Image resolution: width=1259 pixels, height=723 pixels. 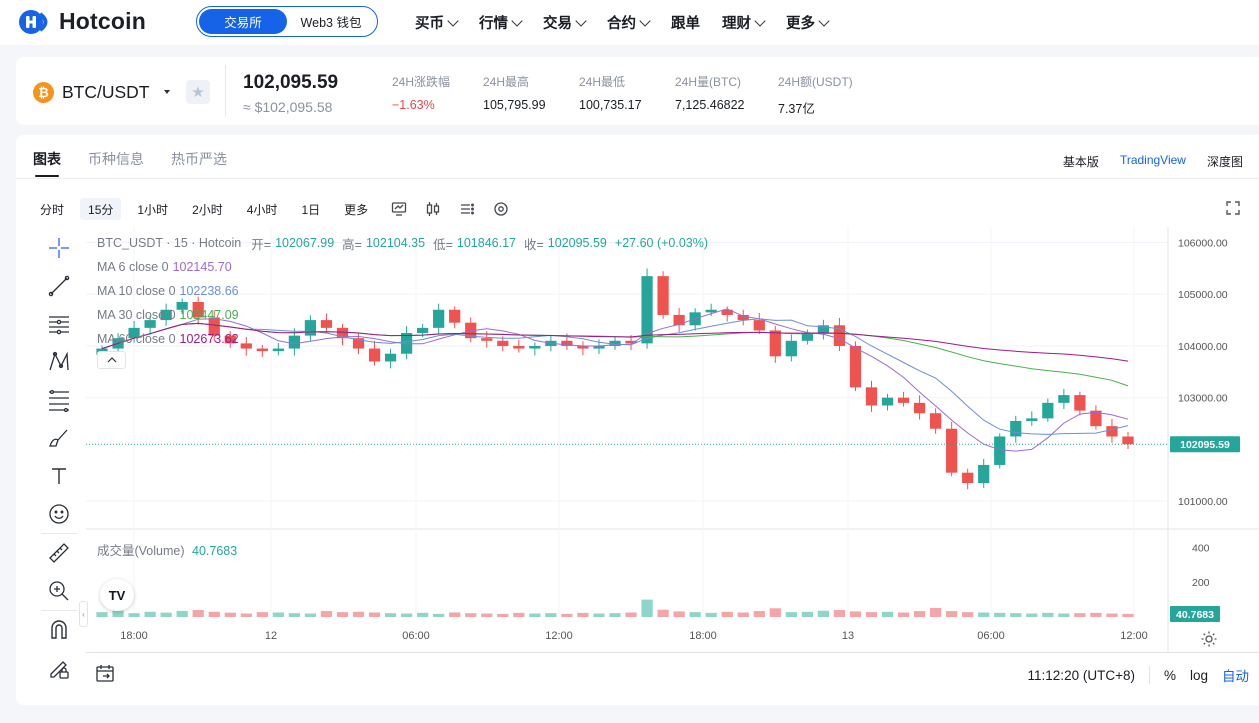 I want to click on tf-time-sharing: 分时, so click(x=52, y=209).